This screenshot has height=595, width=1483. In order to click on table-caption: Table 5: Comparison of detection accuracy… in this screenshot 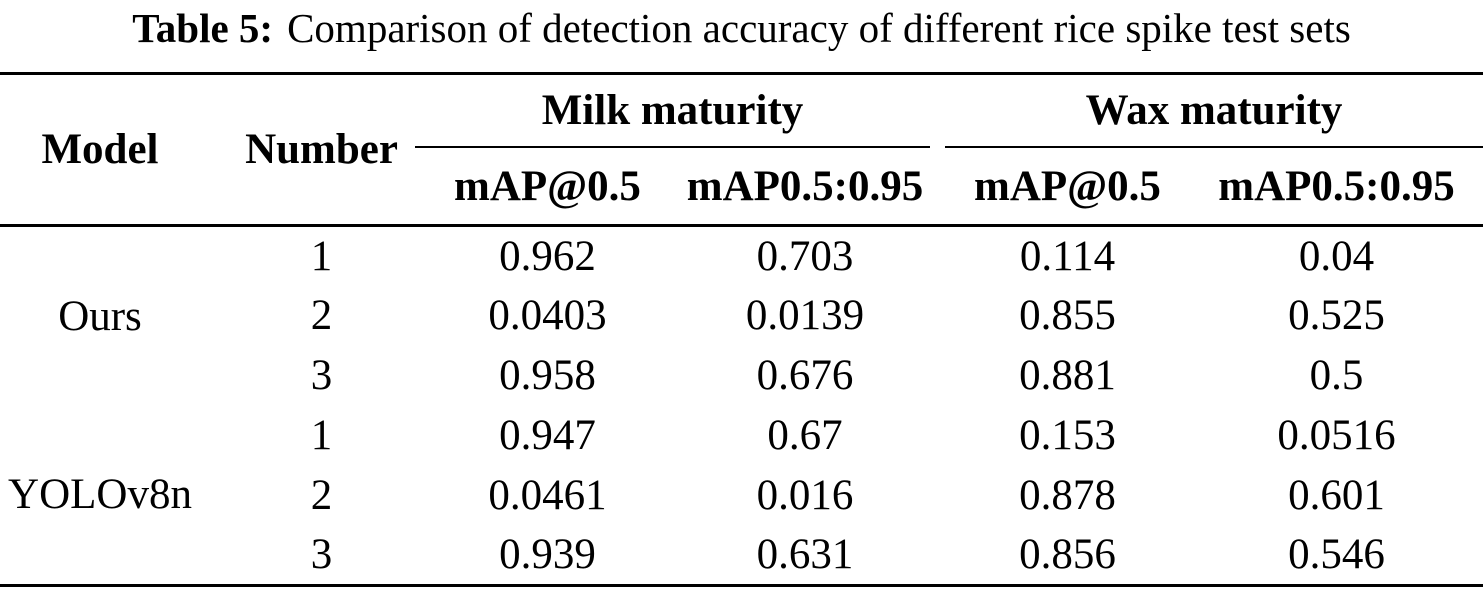, I will do `click(741, 26)`.